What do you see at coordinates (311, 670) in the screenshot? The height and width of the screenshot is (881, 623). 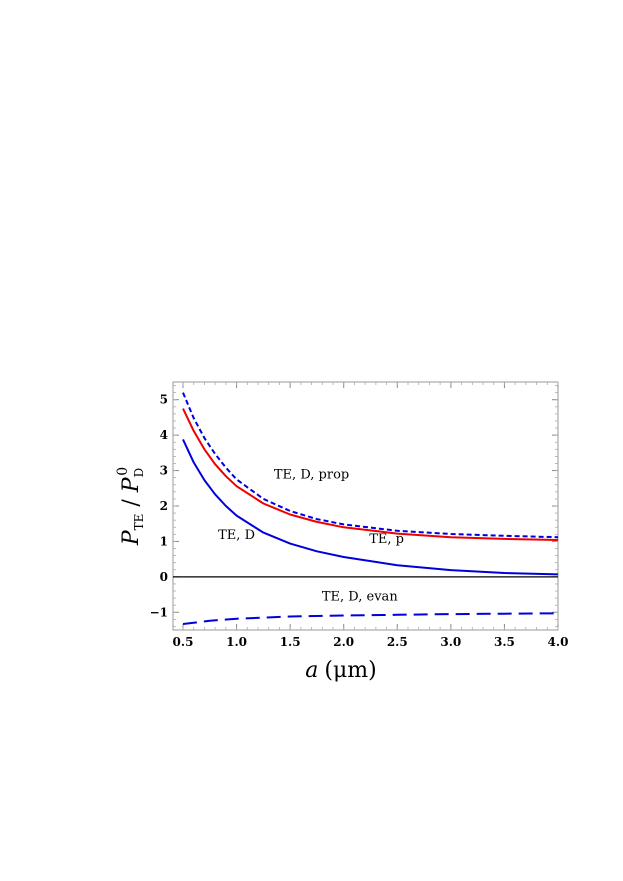 I see `x-axis-var: a` at bounding box center [311, 670].